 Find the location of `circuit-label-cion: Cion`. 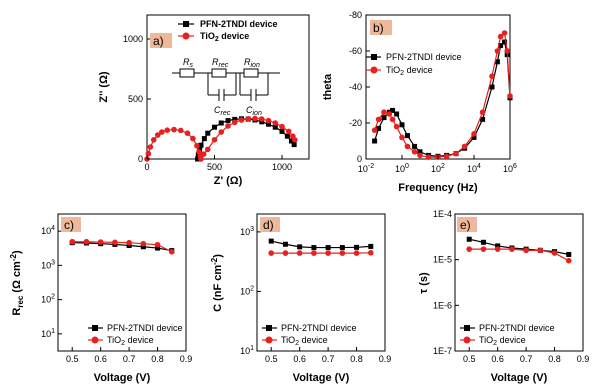

circuit-label-cion: Cion is located at coordinates (254, 111).